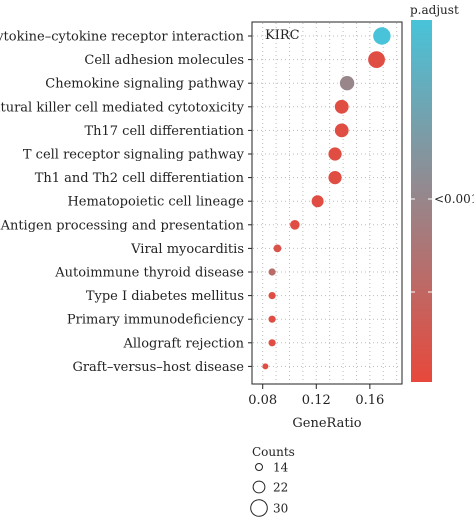 The height and width of the screenshot is (518, 474). Describe the element at coordinates (122, 225) in the screenshot. I see `y-tick-label: Antigen processing and presentation` at that location.